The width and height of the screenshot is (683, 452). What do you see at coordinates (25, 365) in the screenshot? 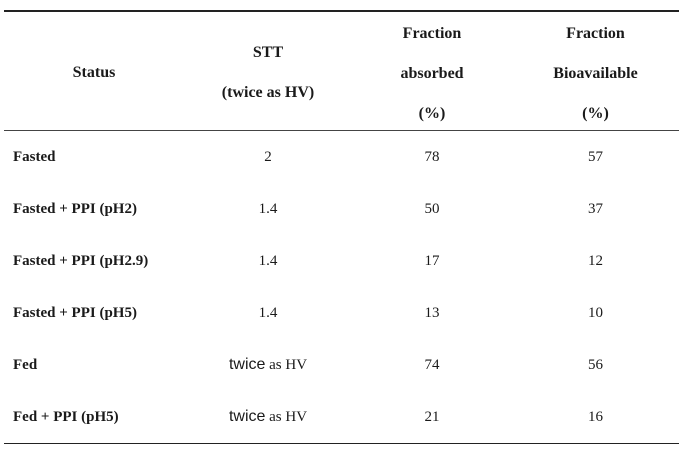
I see `cell-status: Fed` at bounding box center [25, 365].